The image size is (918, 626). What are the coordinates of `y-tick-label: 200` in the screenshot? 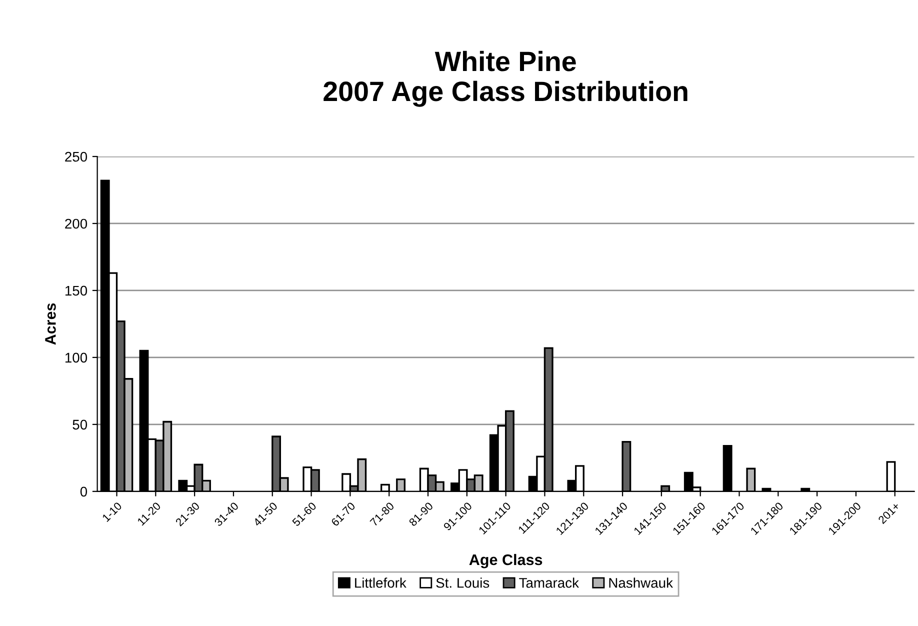 It's located at (76, 223).